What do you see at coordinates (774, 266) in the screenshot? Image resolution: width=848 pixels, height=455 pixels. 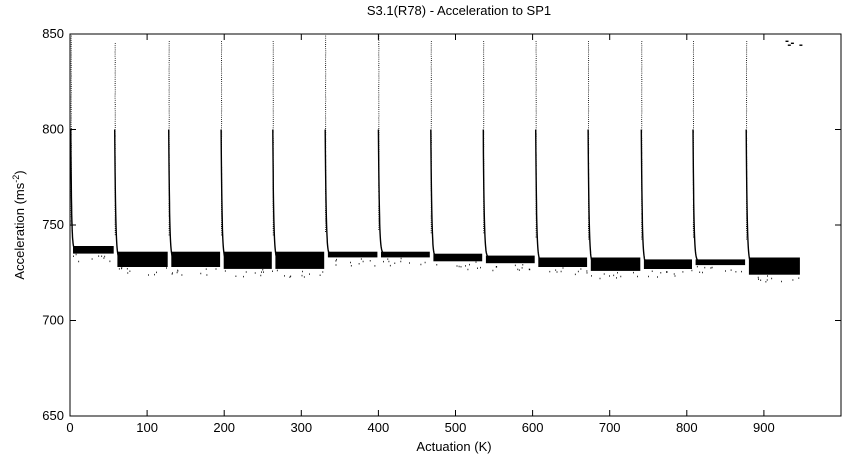 I see `segment-14-band` at bounding box center [774, 266].